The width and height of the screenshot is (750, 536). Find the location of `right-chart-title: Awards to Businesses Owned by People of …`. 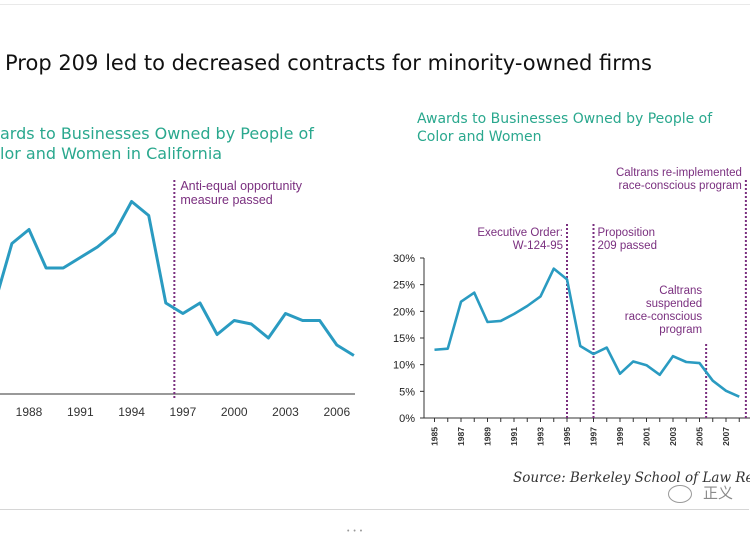

right-chart-title: Awards to Businesses Owned by People of … is located at coordinates (564, 129).